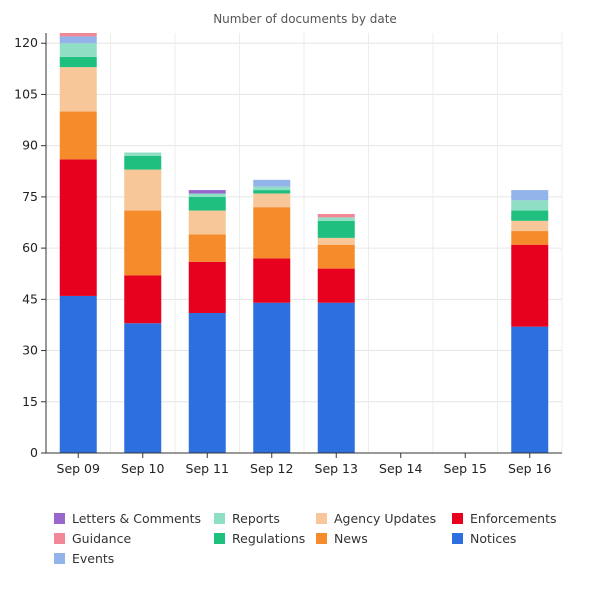 This screenshot has width=600, height=600. I want to click on legend-label: Letters & Comments, so click(137, 518).